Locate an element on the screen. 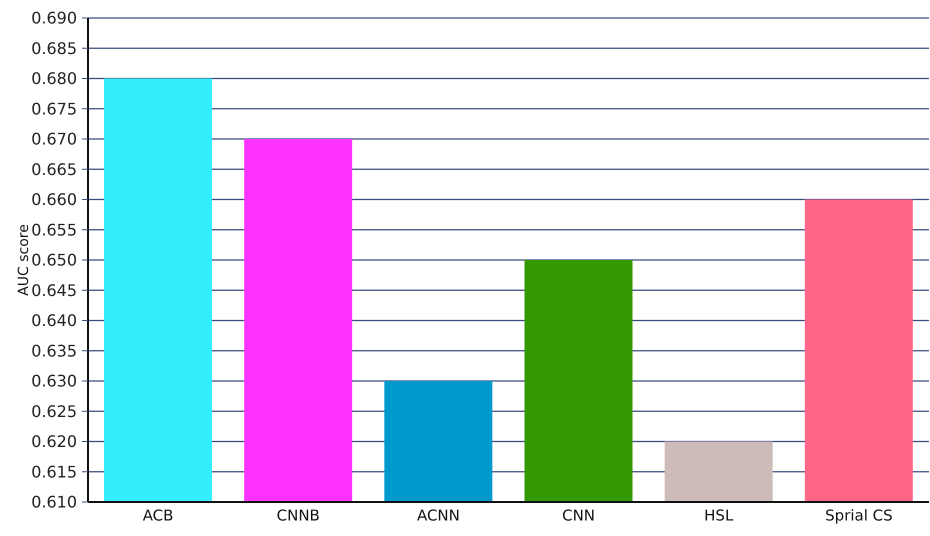  y-tick-label: 0.640 is located at coordinates (54, 320).